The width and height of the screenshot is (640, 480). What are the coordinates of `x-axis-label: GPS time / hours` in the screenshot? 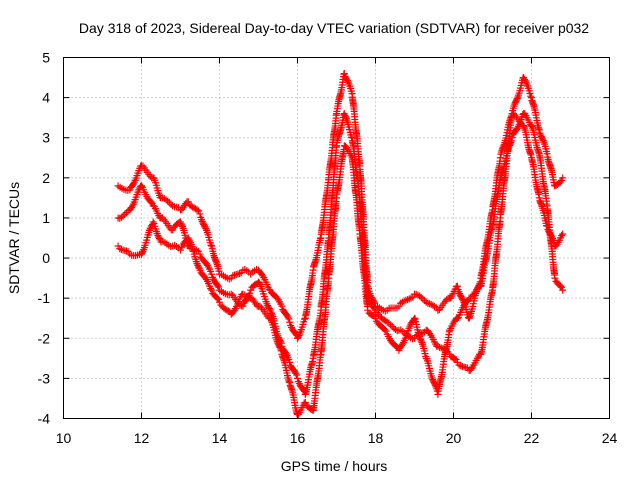 It's located at (334, 466).